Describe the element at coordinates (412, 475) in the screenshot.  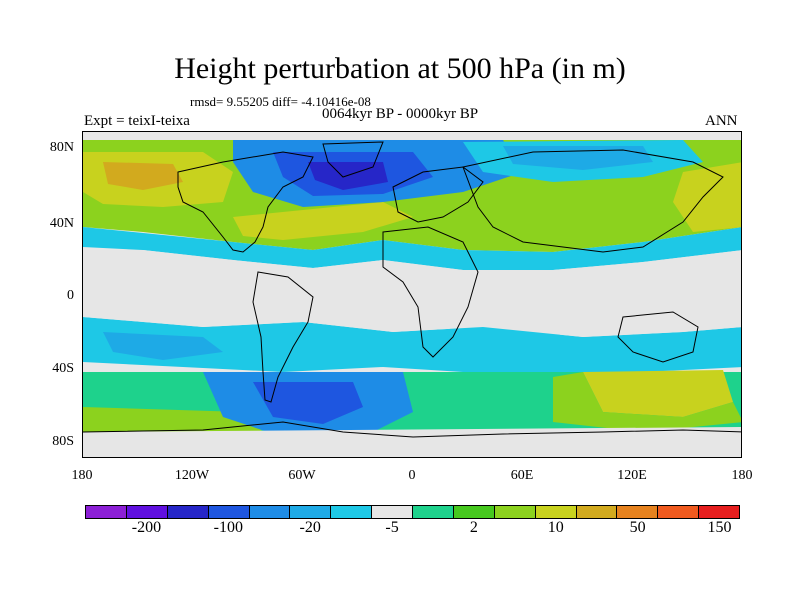
I see `lon-label-0: 0` at that location.